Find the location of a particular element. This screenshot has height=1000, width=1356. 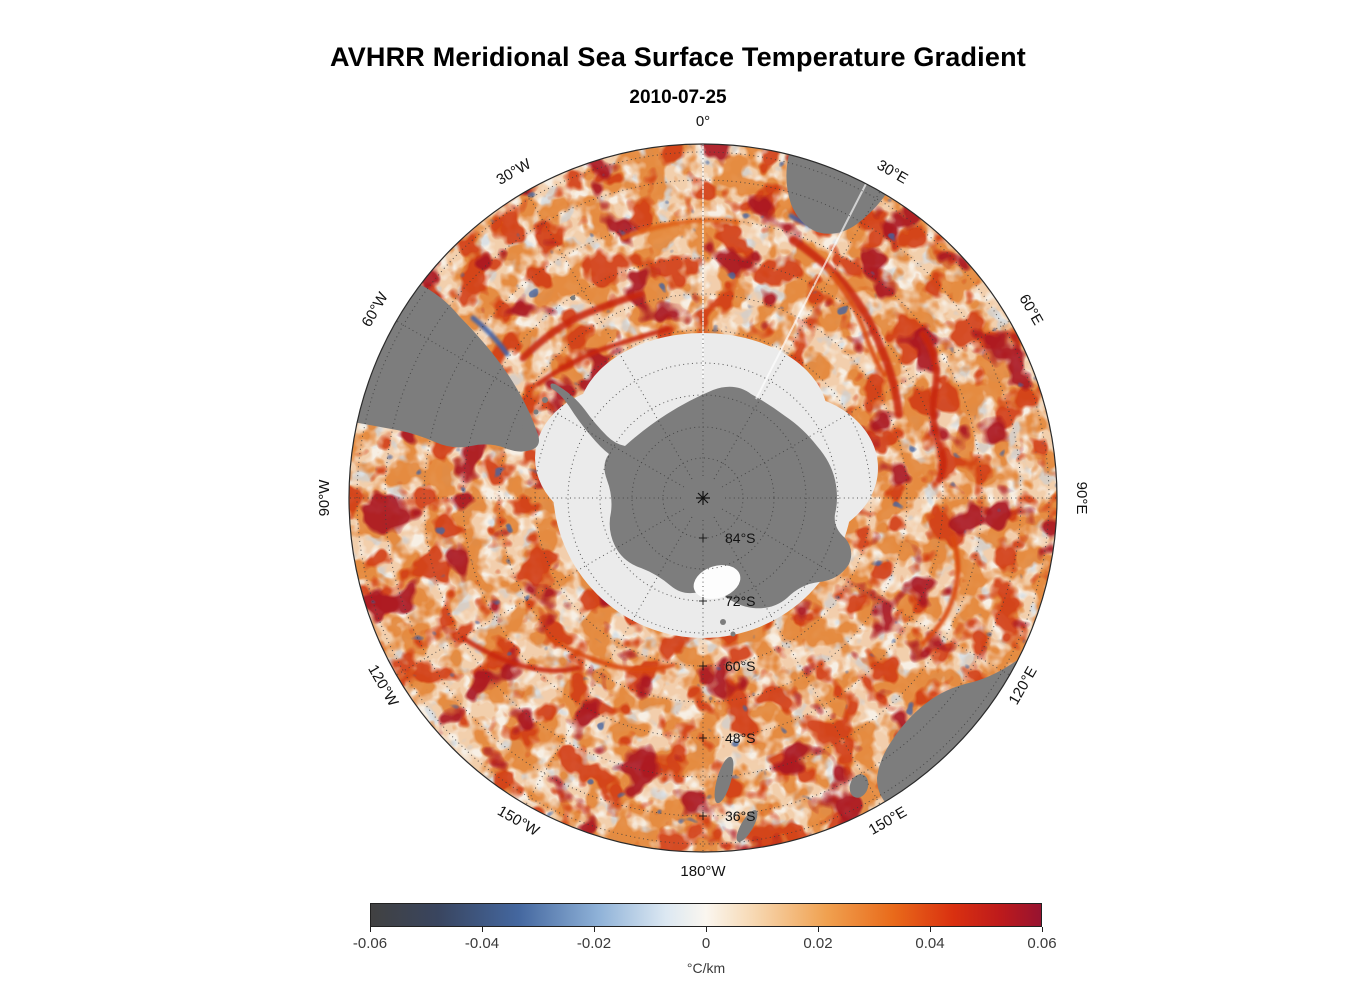

colorbar-tick-label: 0 is located at coordinates (706, 943).